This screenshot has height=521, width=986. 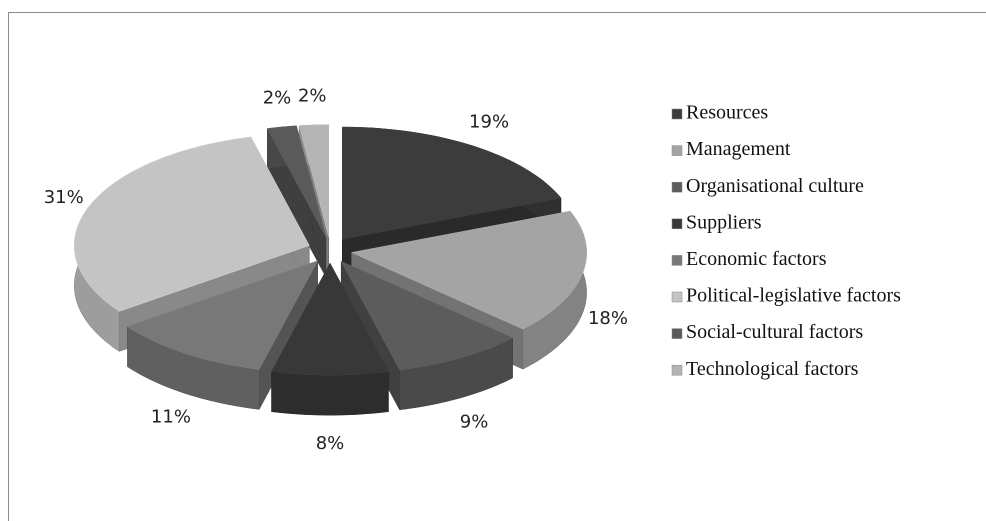 I want to click on legend-label: Resources, so click(x=727, y=113).